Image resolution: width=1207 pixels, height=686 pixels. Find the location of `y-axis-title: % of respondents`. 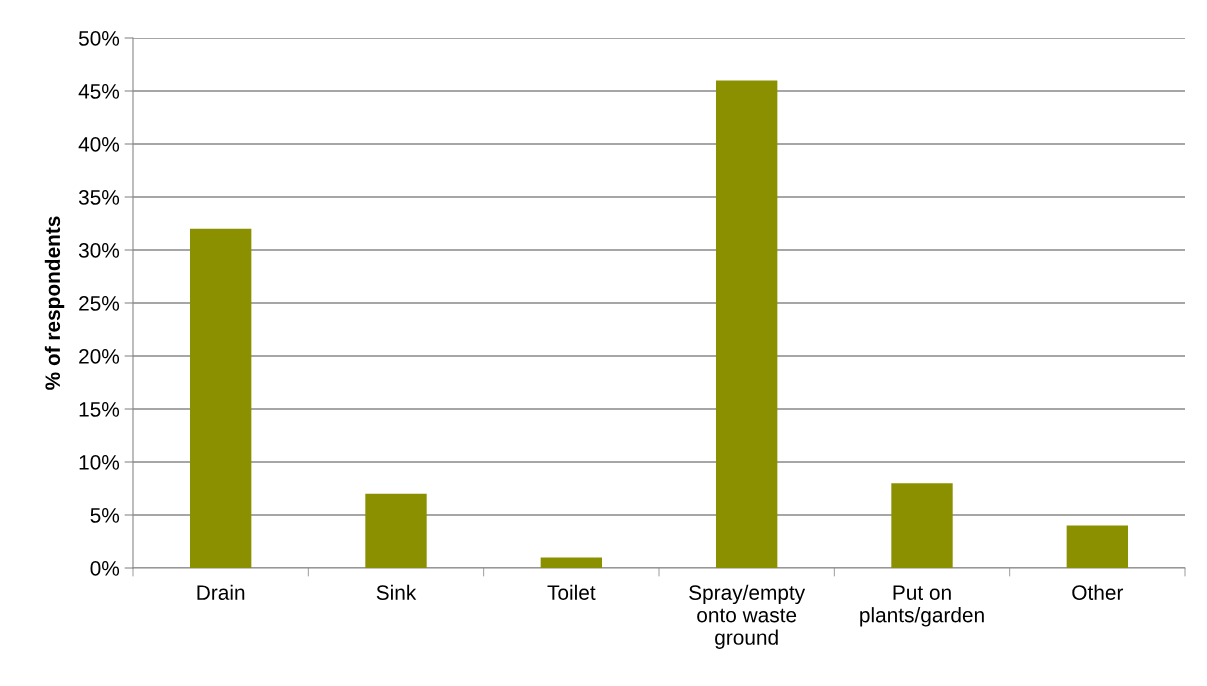

y-axis-title: % of respondents is located at coordinates (54, 303).